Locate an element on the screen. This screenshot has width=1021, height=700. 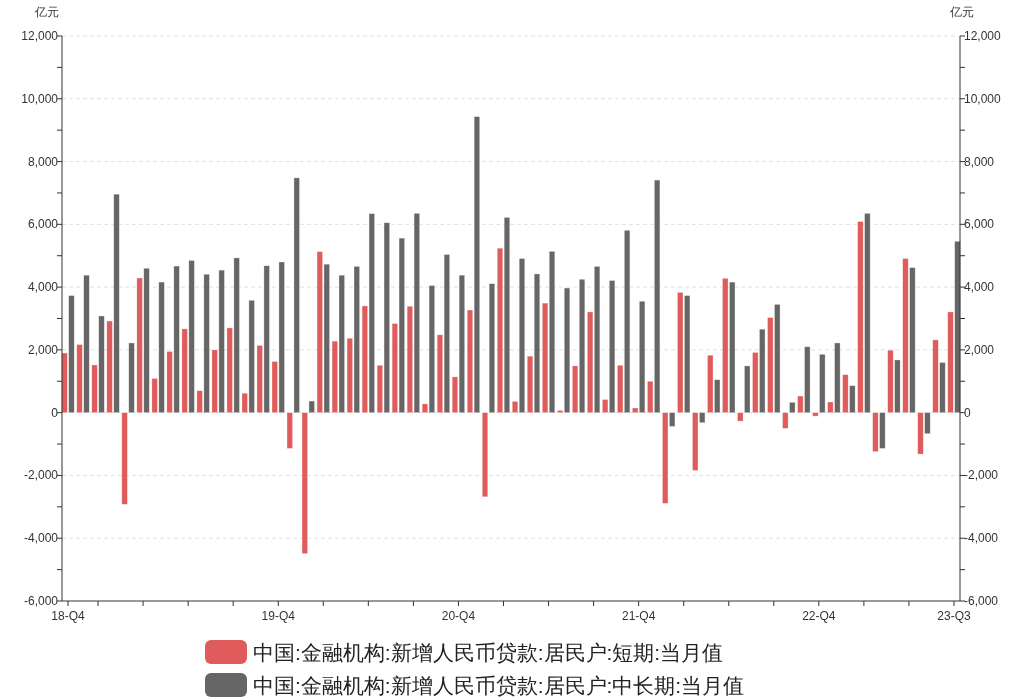
y-tick-label: 10,000 is located at coordinates (40, 98).